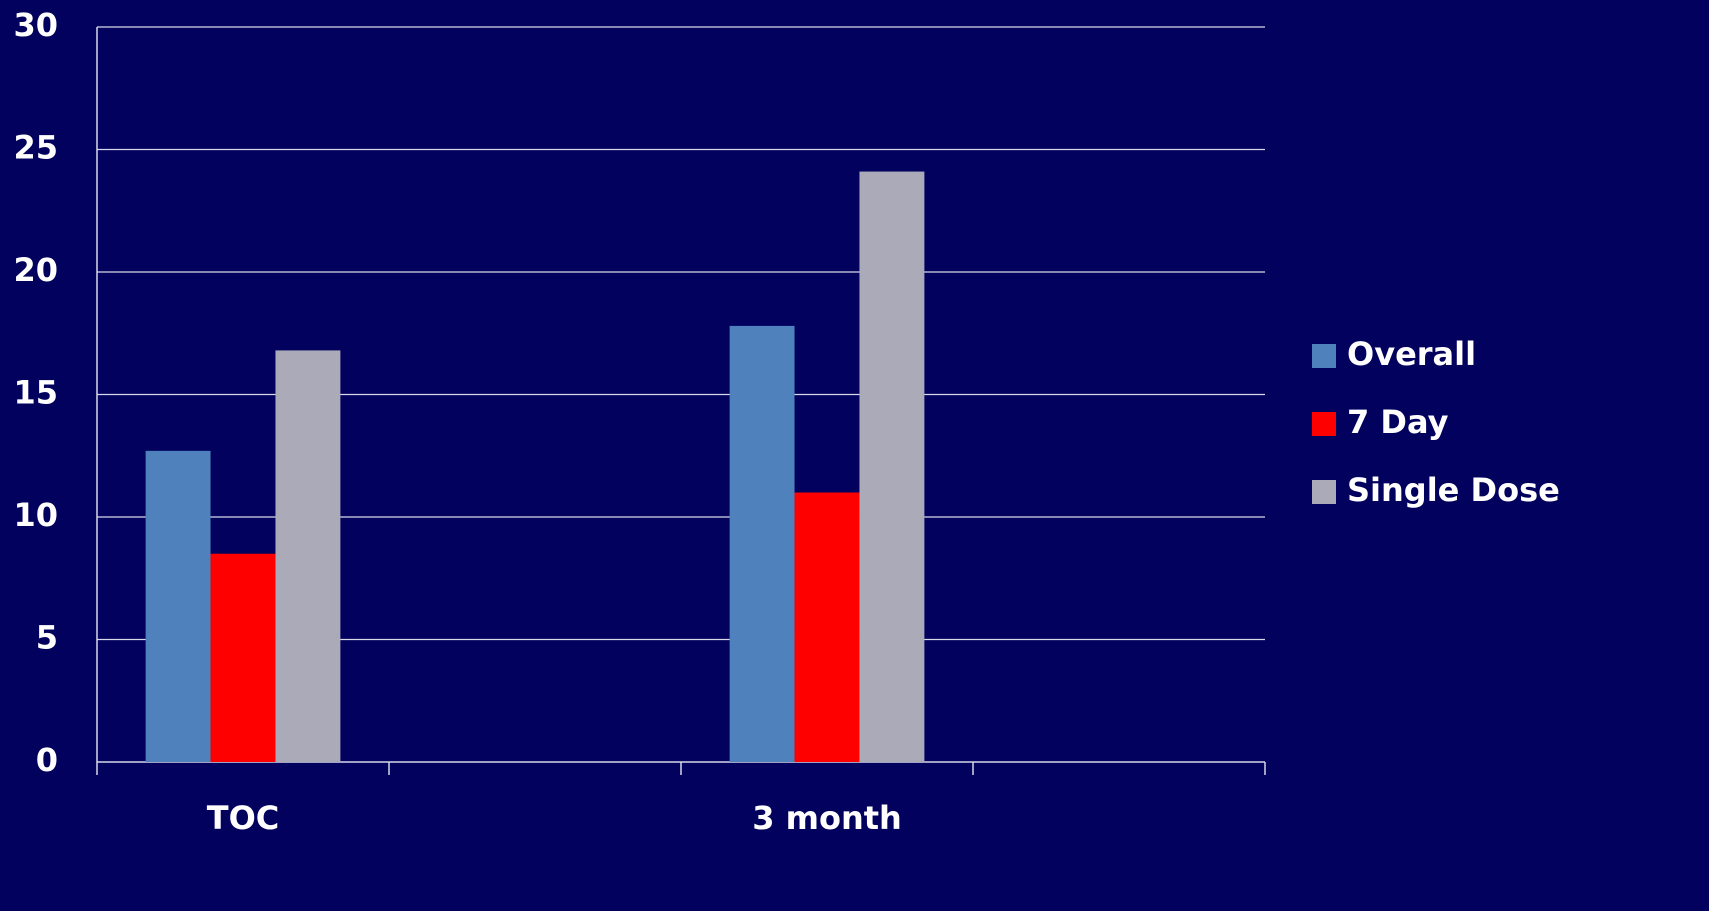 Image resolution: width=1709 pixels, height=911 pixels. Describe the element at coordinates (35, 393) in the screenshot. I see `y-tick-label: 15` at that location.